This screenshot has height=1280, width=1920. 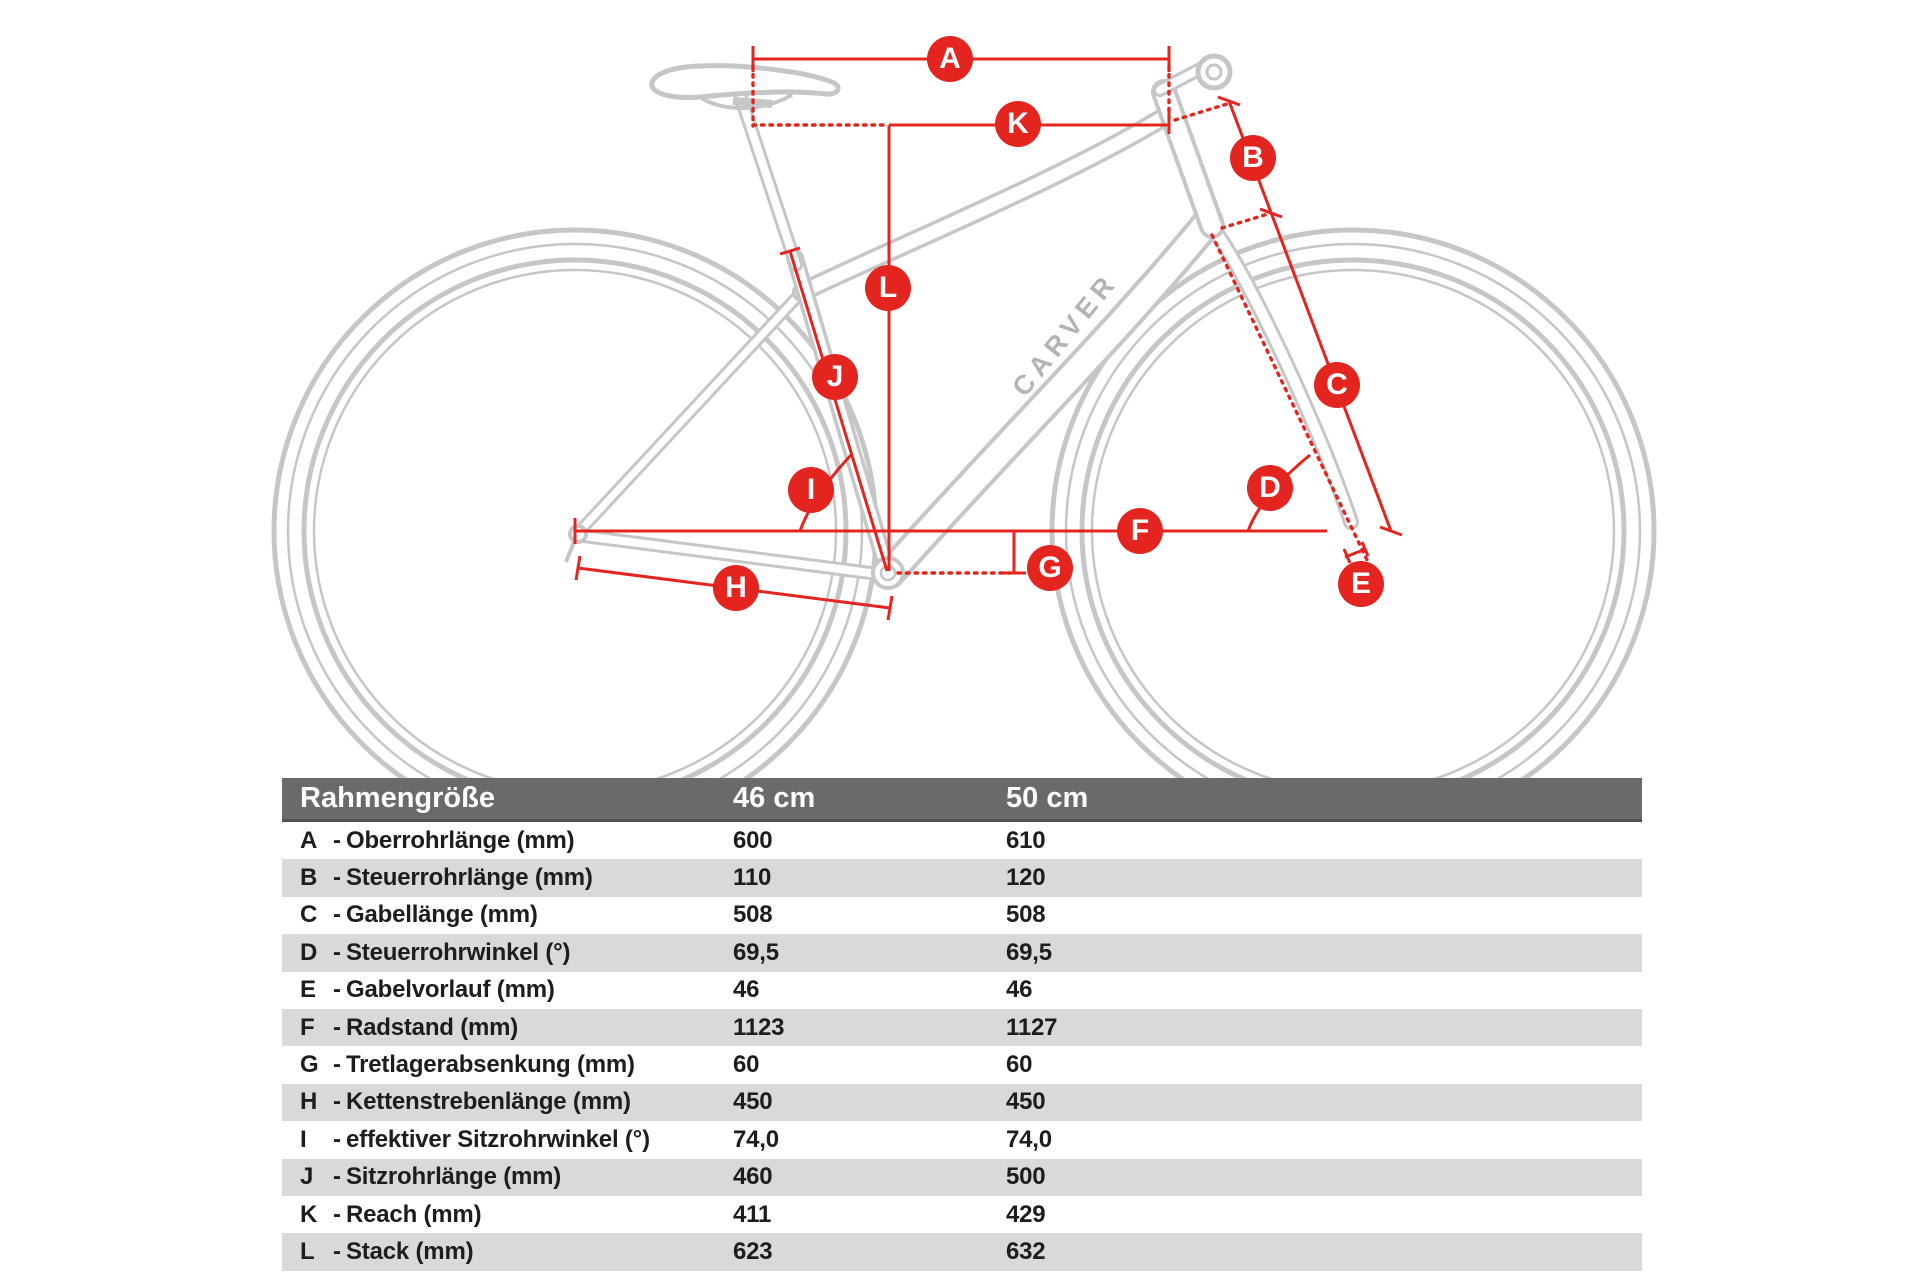 I want to click on row-letter: E, so click(x=308, y=990).